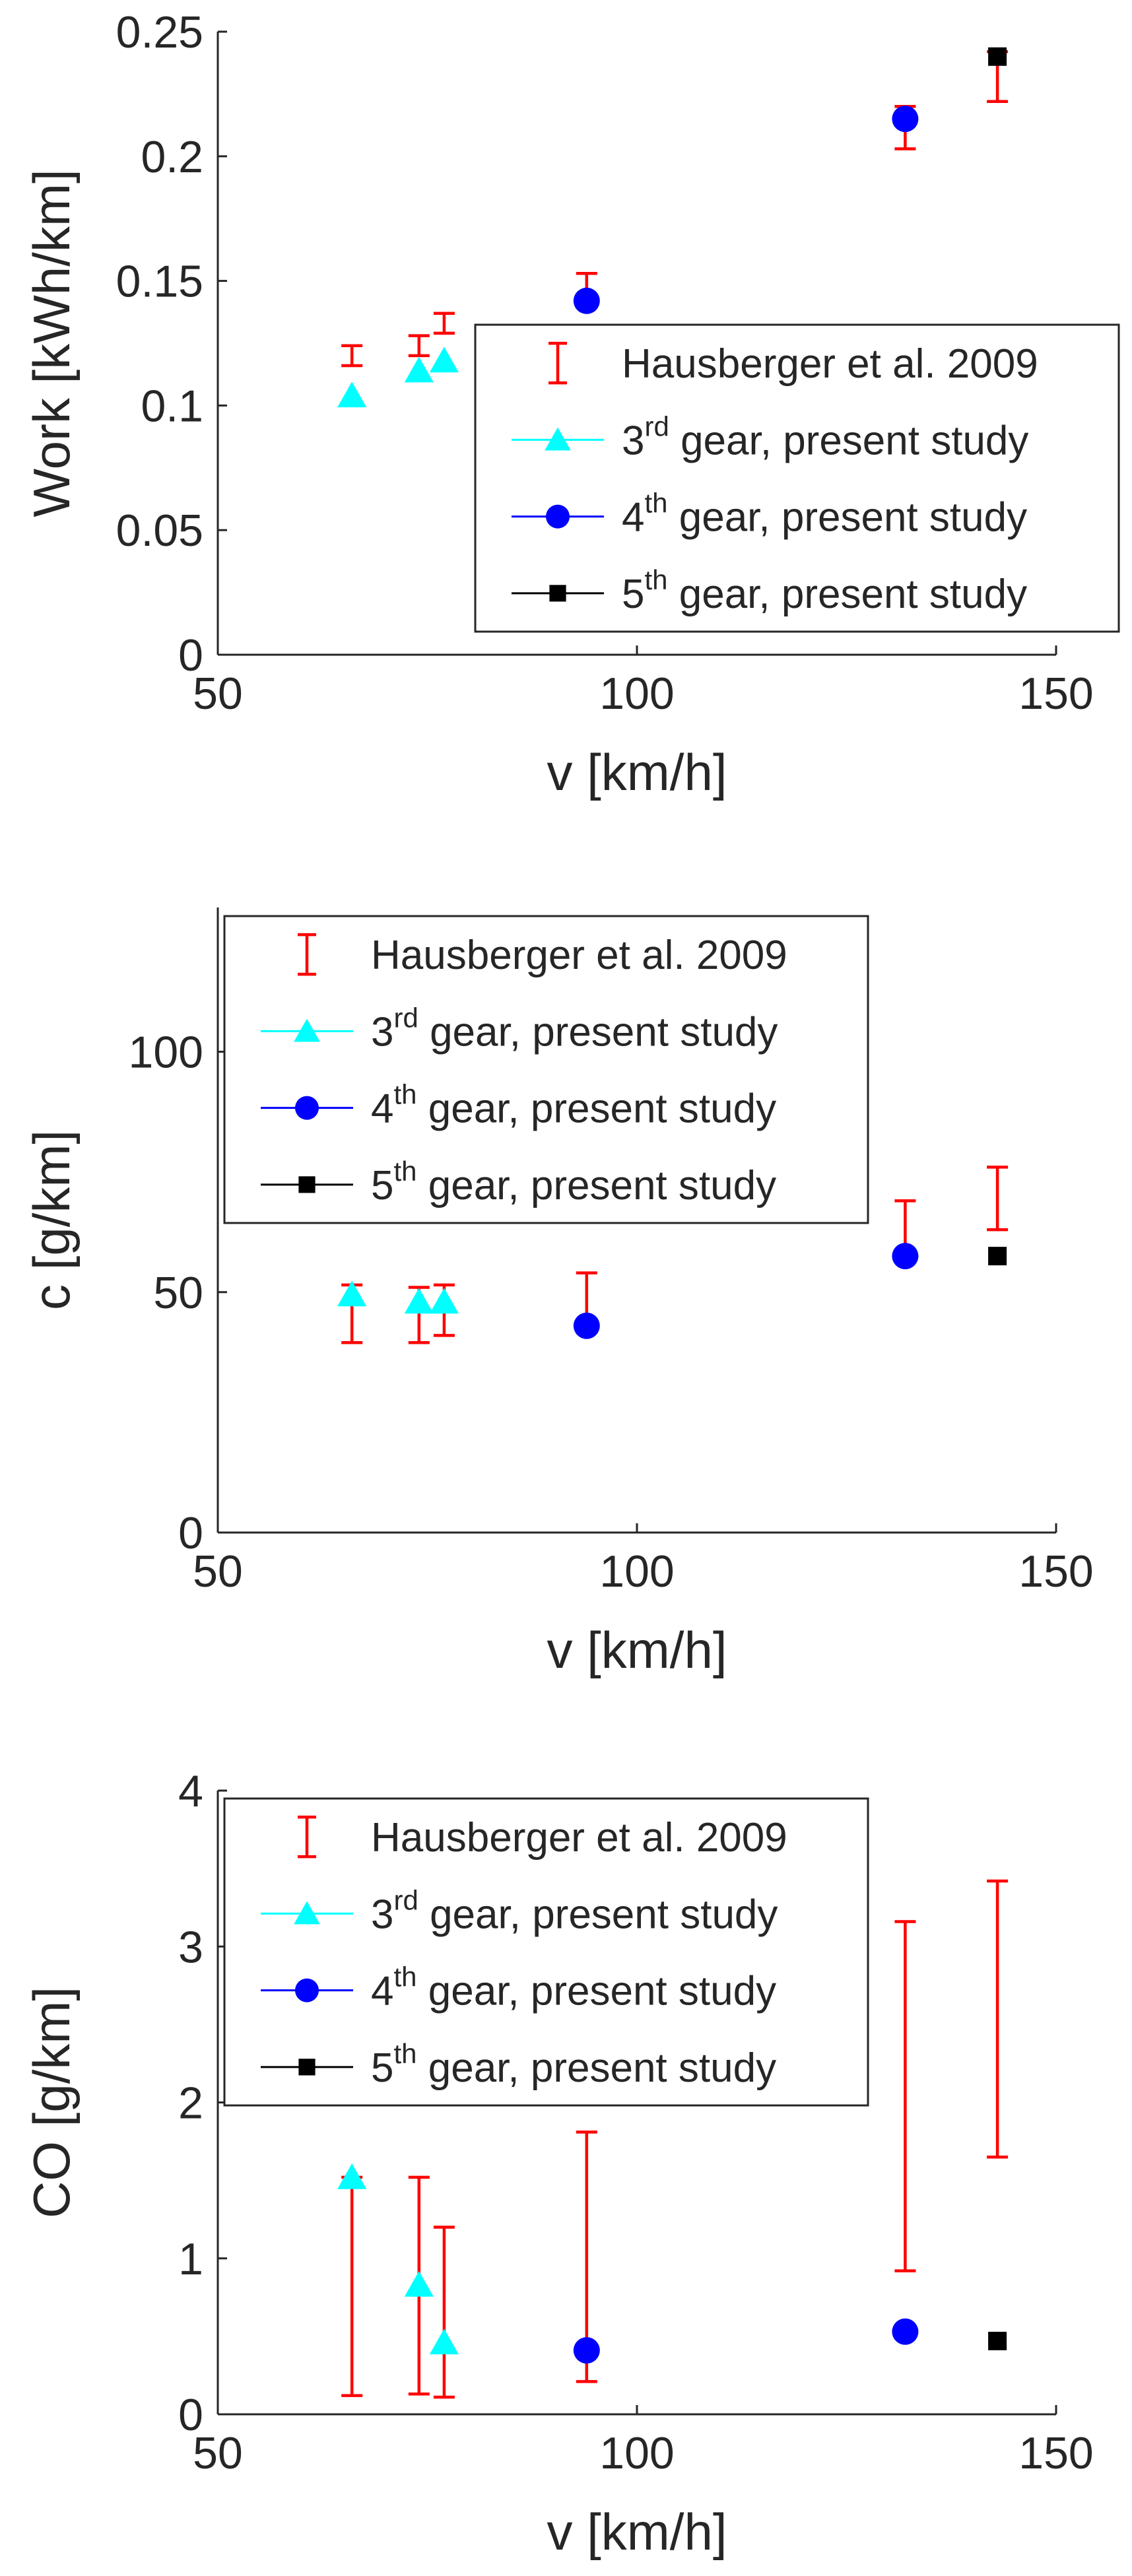 The height and width of the screenshot is (2576, 1132). What do you see at coordinates (190, 1791) in the screenshot?
I see `y-tick-label: 4` at bounding box center [190, 1791].